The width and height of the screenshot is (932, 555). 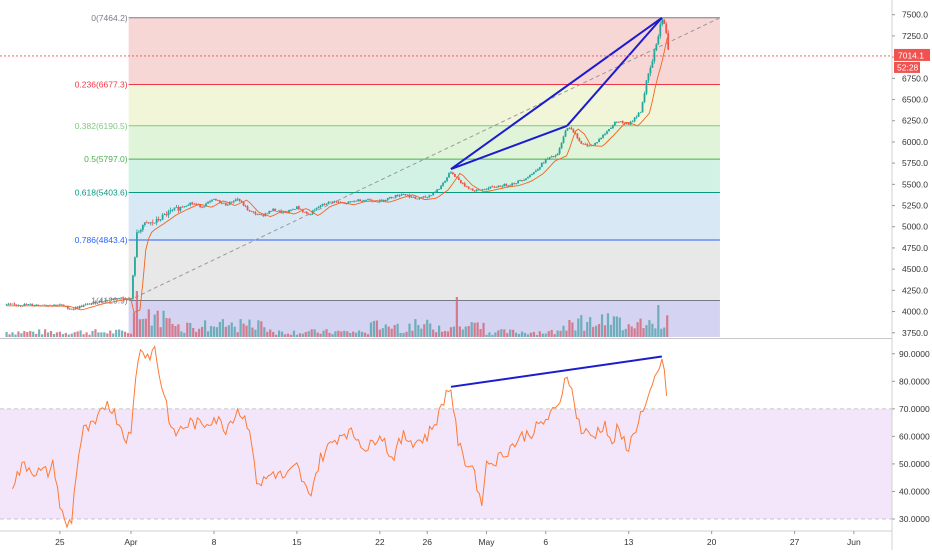 What do you see at coordinates (106, 159) in the screenshot?
I see `fib-level-label: 0.5(5797.0)` at bounding box center [106, 159].